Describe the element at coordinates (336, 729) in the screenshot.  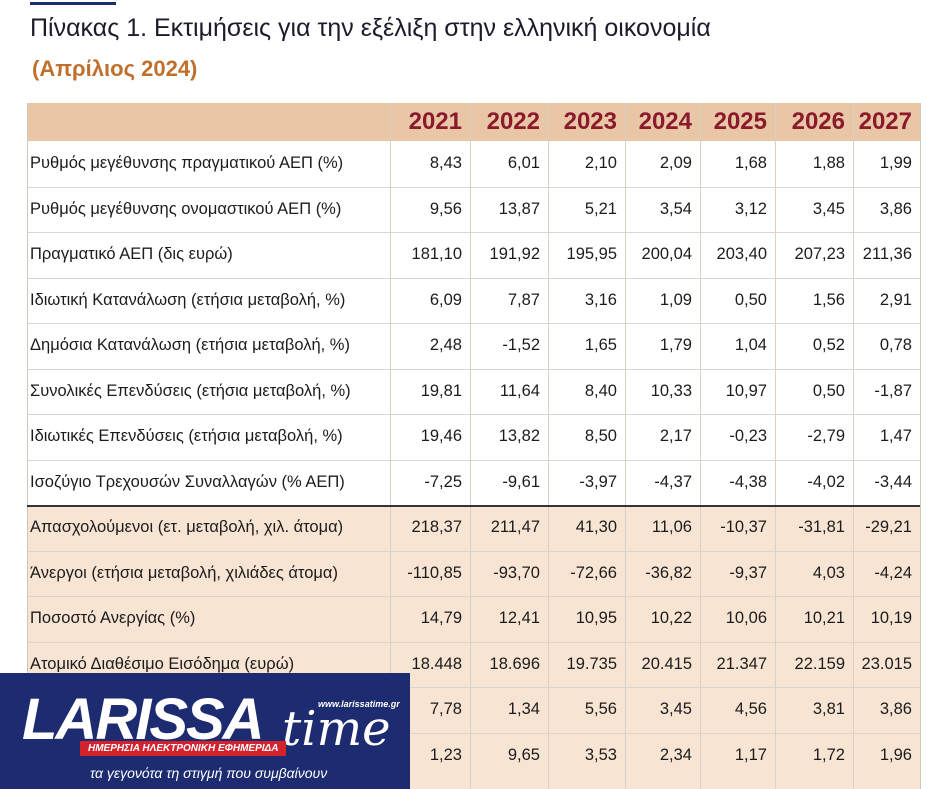
I see `logo-script: time` at that location.